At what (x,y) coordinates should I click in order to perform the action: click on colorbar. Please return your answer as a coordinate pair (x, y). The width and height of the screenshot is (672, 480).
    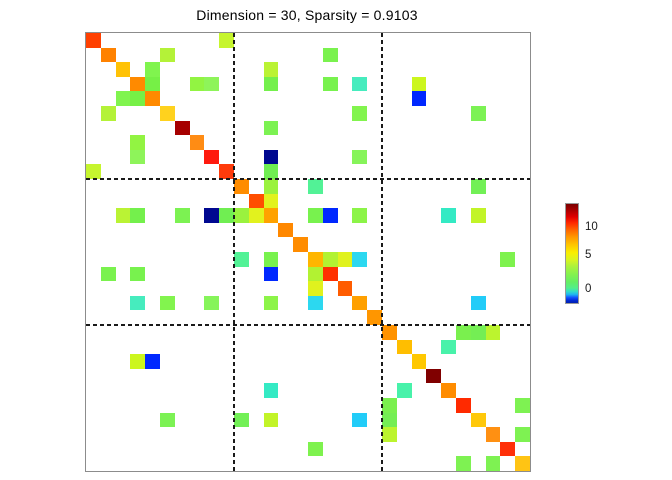
    Looking at the image, I should click on (572, 253).